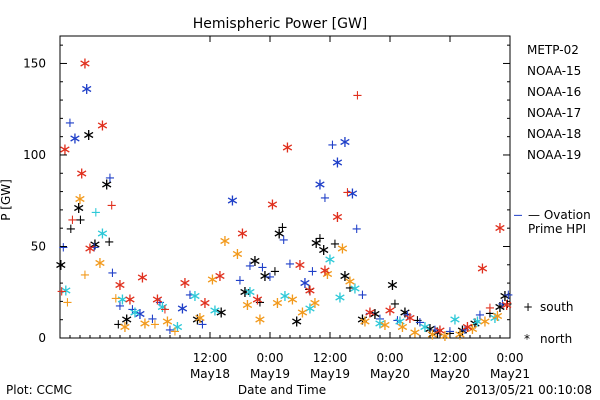 The width and height of the screenshot is (600, 400). Describe the element at coordinates (282, 390) in the screenshot. I see `x-axis-label: Date and Time` at that location.